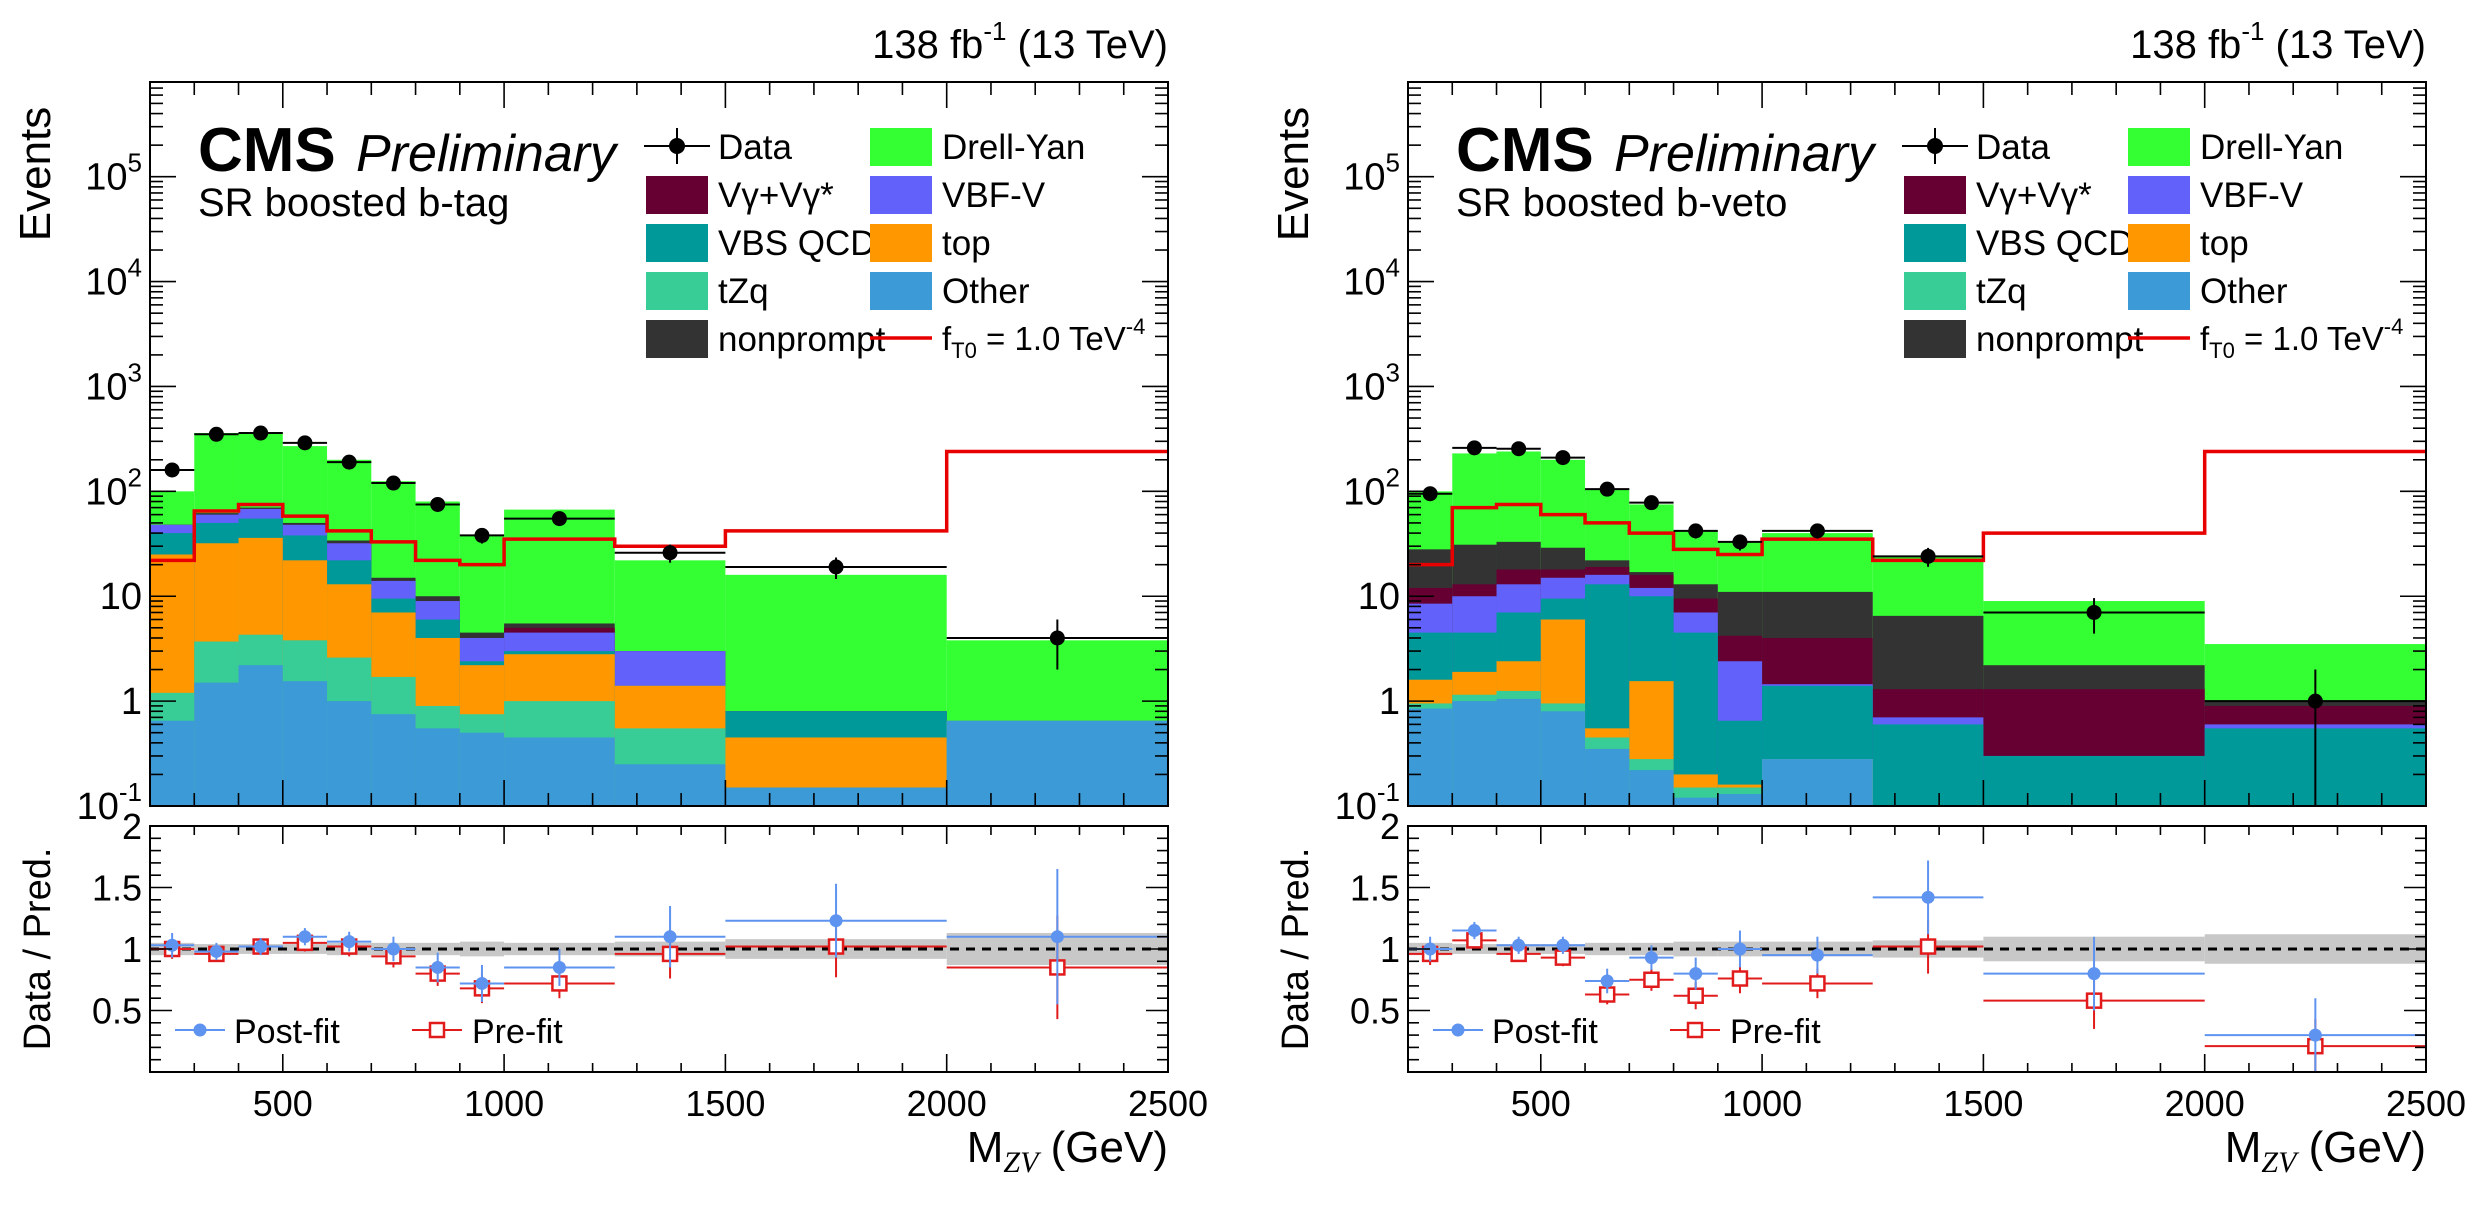 This screenshot has height=1206, width=2490. I want to click on y-tick-label: 10³, so click(1371, 382).